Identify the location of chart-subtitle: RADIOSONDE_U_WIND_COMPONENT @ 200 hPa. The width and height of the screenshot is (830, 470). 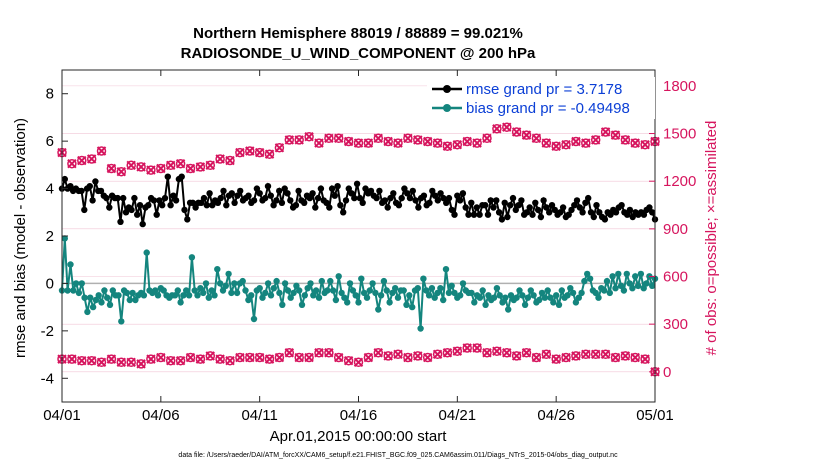
(358, 53).